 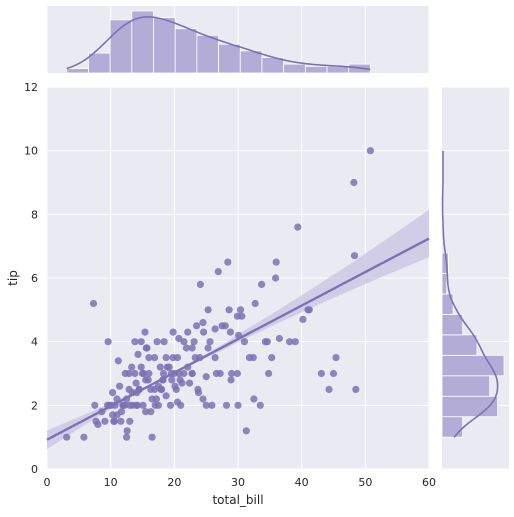 I want to click on right-marginal-histogram, so click(x=473, y=294).